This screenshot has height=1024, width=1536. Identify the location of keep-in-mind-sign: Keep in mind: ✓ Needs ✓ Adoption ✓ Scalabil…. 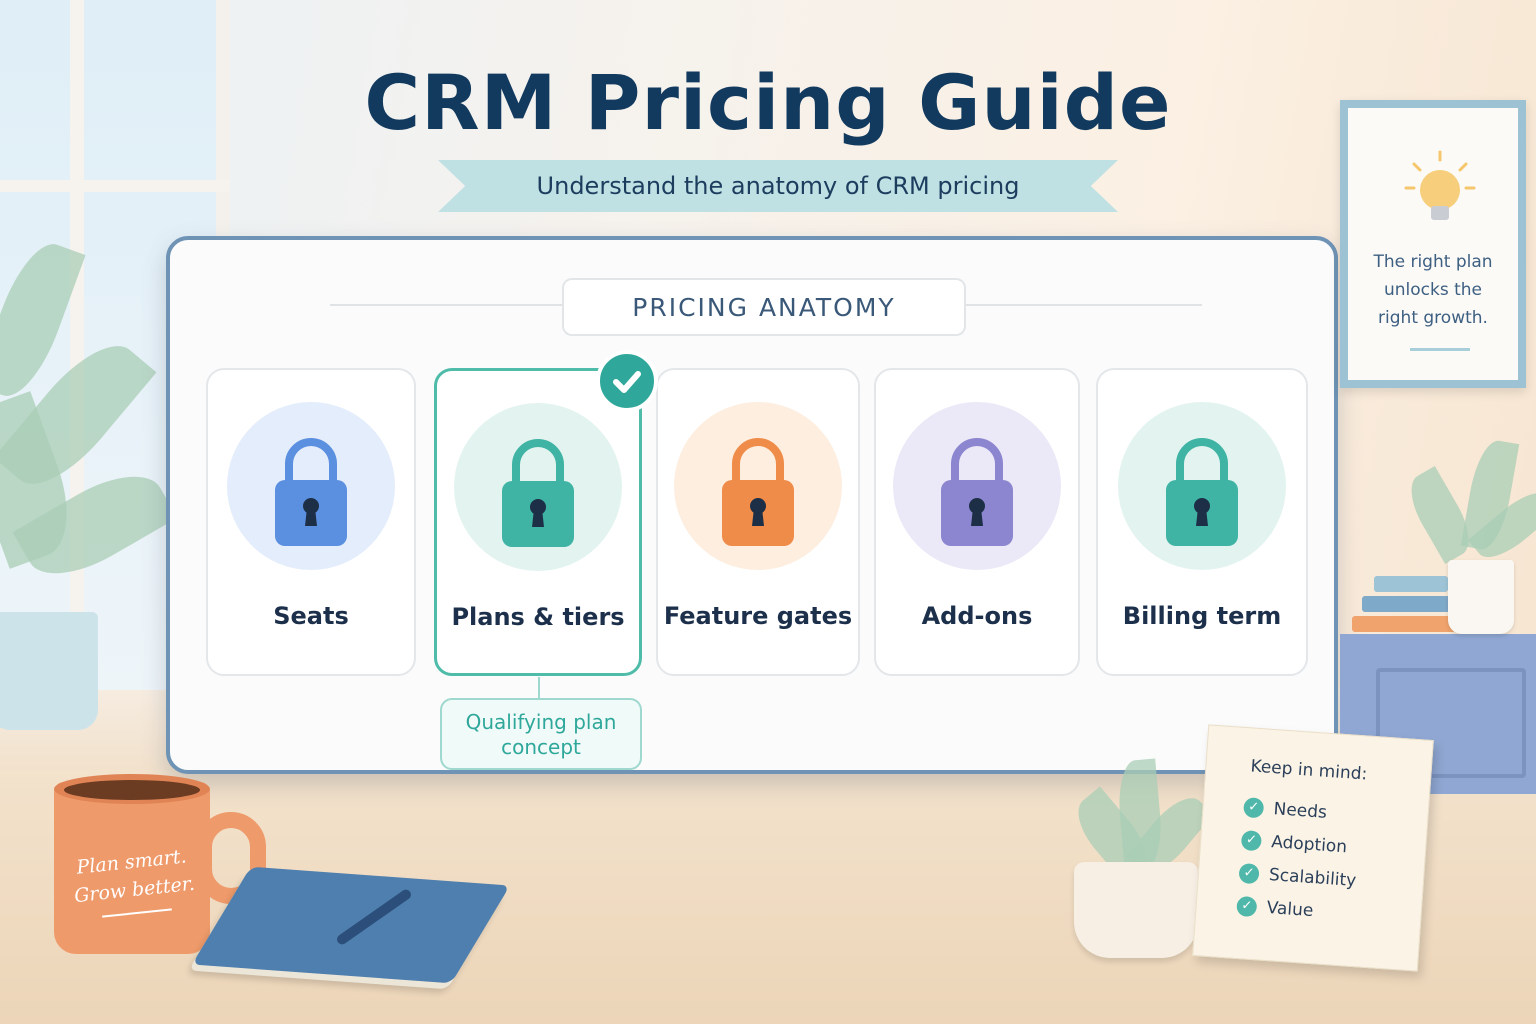
(1313, 848).